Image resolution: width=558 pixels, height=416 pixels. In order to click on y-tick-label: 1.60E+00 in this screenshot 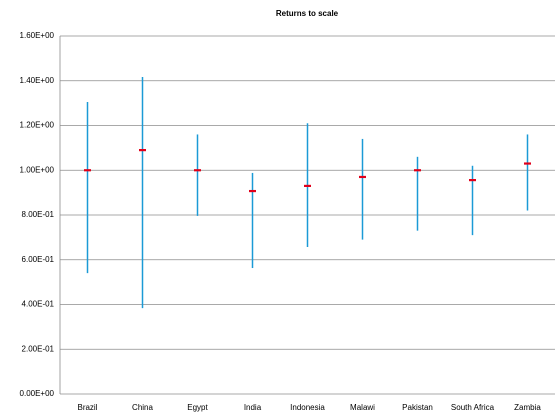, I will do `click(37, 35)`.